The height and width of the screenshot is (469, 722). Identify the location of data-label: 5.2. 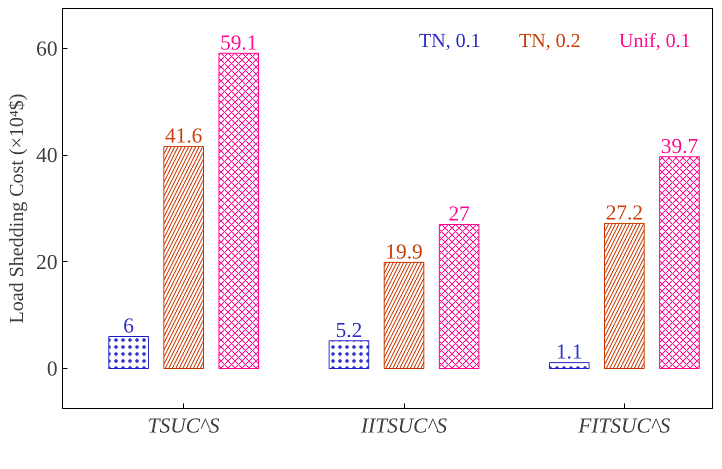
(349, 330).